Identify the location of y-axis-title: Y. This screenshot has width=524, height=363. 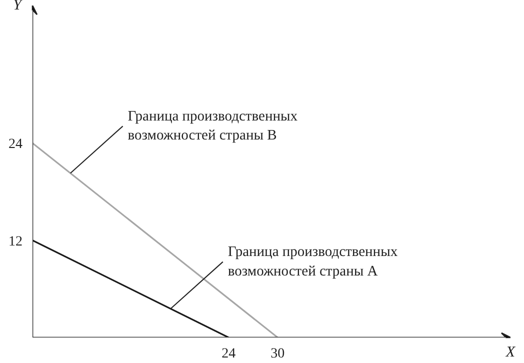
(18, 7).